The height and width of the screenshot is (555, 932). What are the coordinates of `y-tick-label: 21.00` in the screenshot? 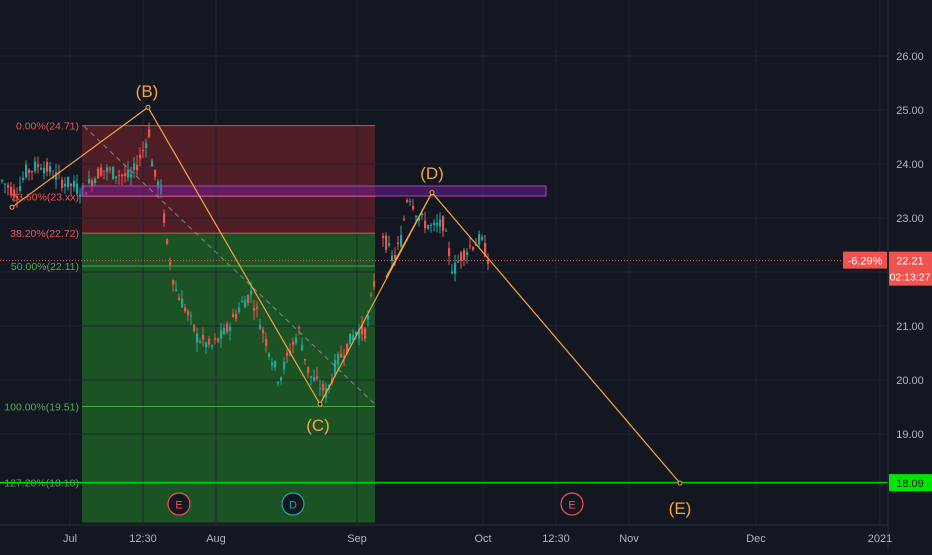 It's located at (910, 327).